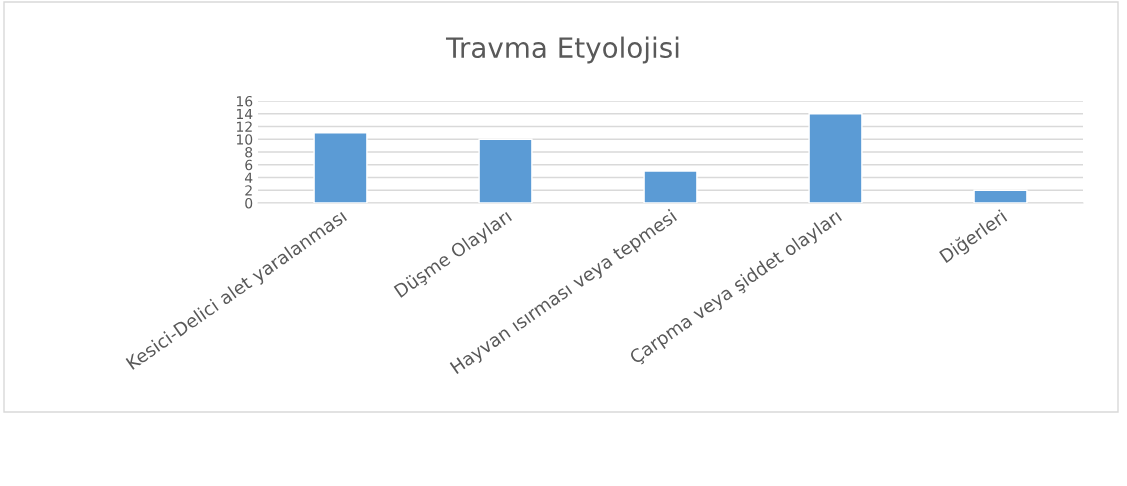 This screenshot has height=486, width=1127. Describe the element at coordinates (248, 190) in the screenshot. I see `y-tick-label: 2` at that location.